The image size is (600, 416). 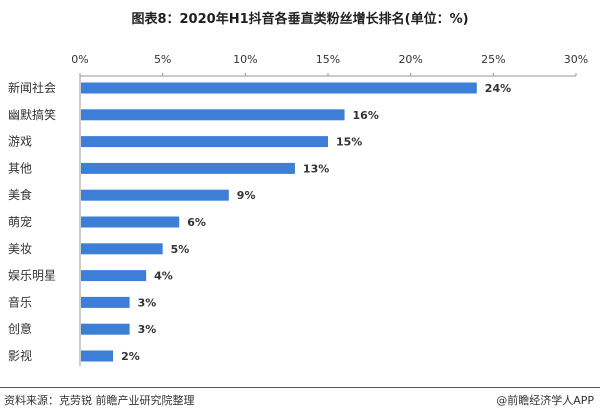 I want to click on category-label: 美食, so click(x=20, y=194).